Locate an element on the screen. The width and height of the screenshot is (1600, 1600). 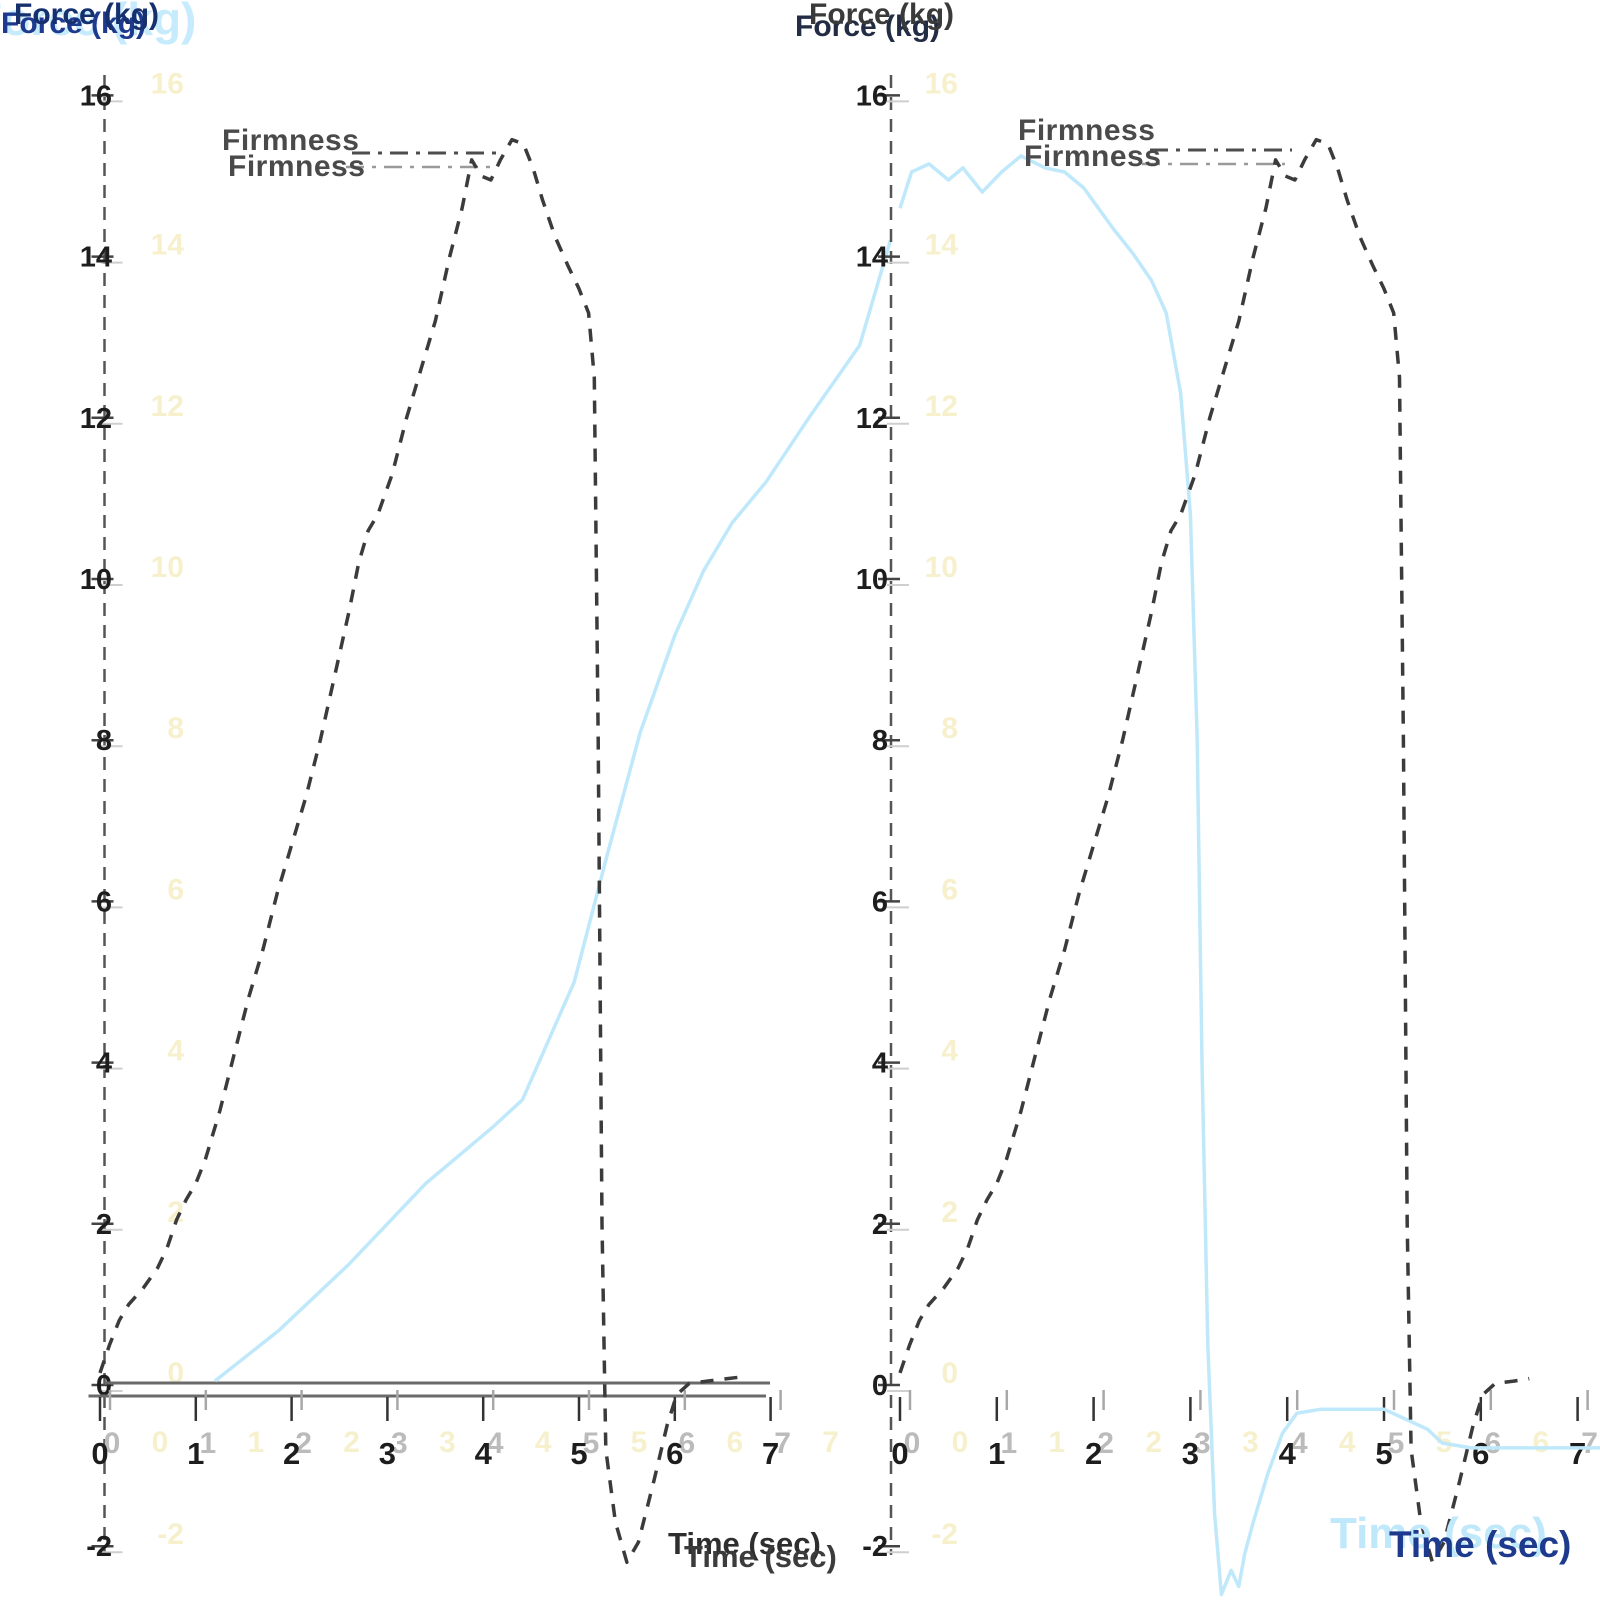
right-y-tick-label: -2 is located at coordinates (875, 1547).